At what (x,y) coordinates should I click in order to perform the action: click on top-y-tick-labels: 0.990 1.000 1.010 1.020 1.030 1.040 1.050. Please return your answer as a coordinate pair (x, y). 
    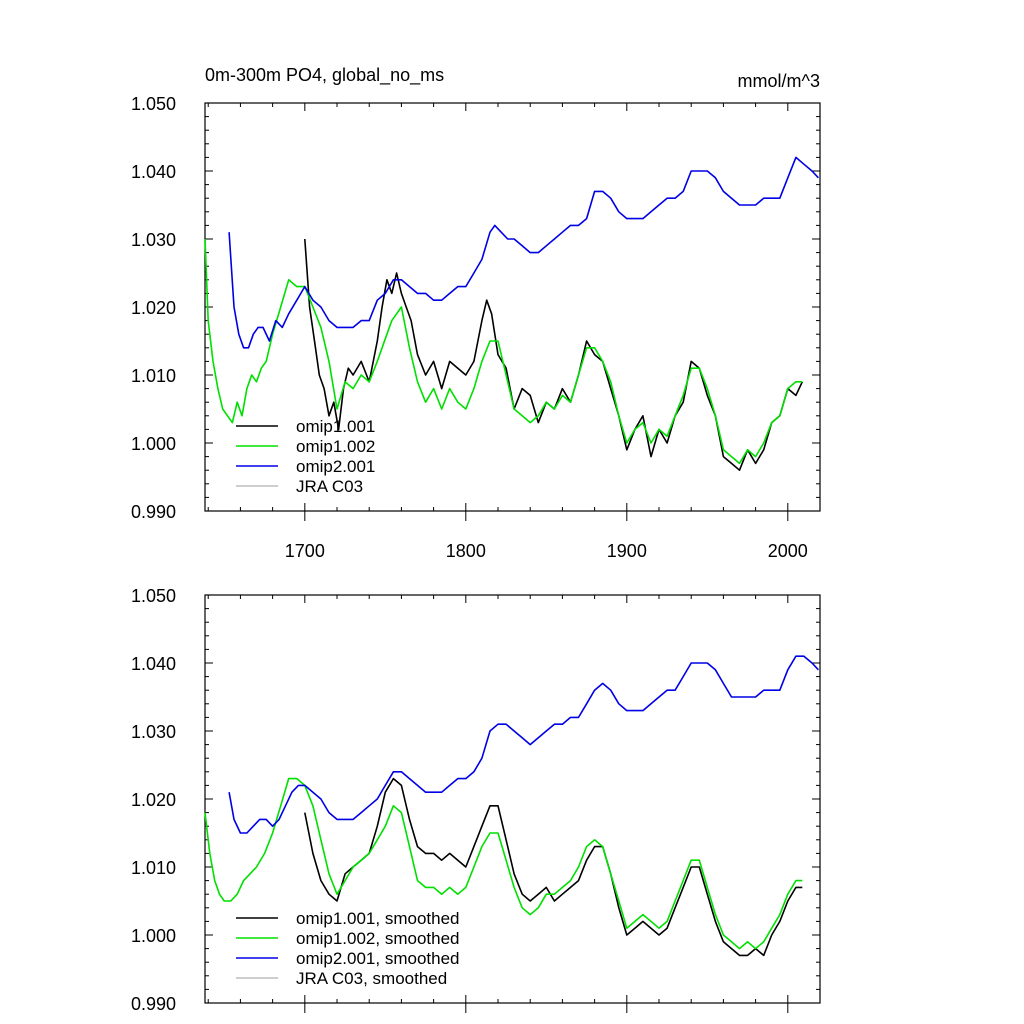
    Looking at the image, I should click on (153, 308).